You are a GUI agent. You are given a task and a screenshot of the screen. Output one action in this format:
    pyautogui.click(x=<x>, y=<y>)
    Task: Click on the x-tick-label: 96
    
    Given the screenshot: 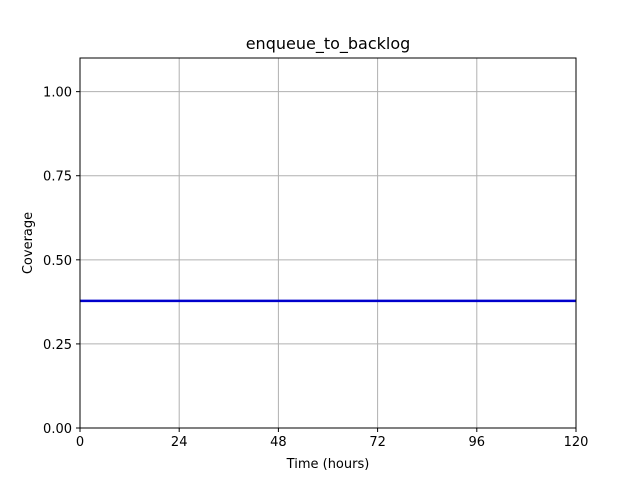 What is the action you would take?
    pyautogui.click(x=477, y=442)
    